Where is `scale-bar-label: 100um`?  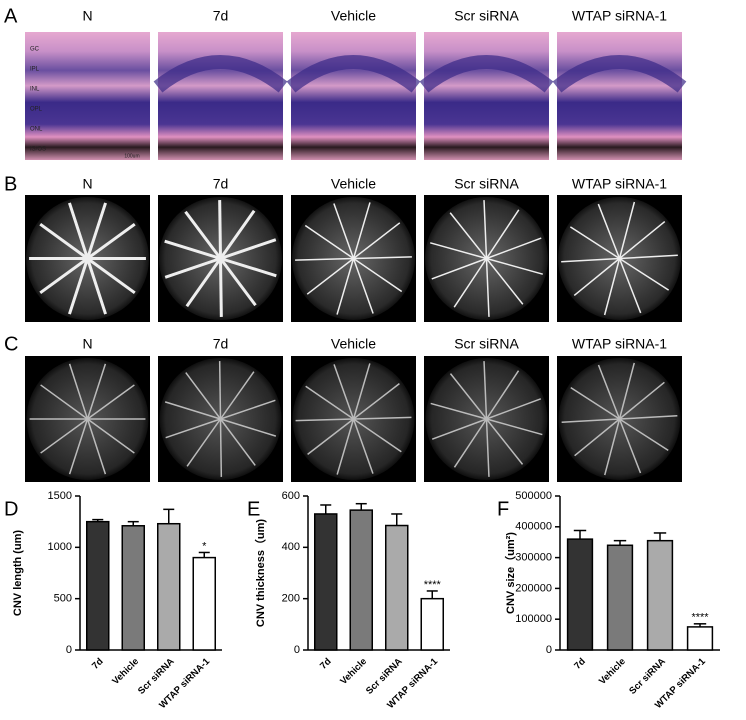 scale-bar-label: 100um is located at coordinates (131, 156).